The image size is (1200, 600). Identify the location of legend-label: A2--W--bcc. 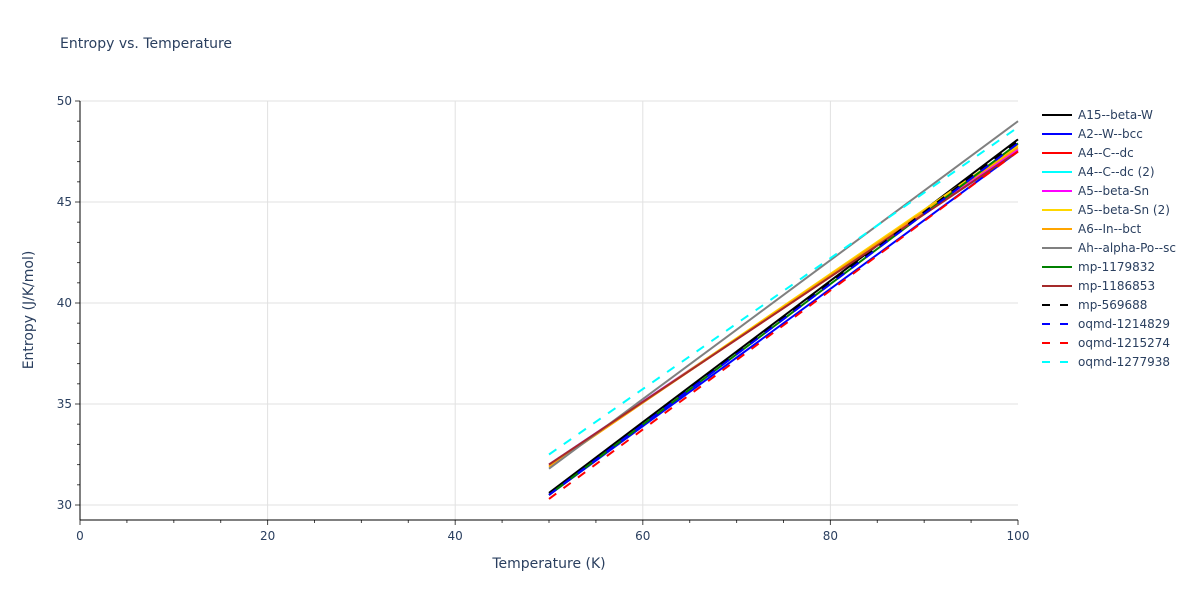
(1110, 133).